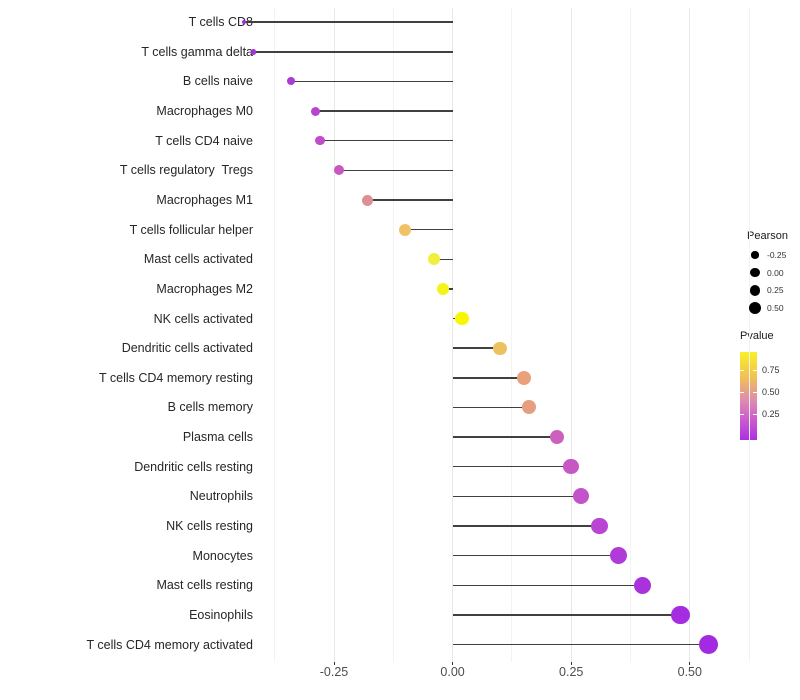 The height and width of the screenshot is (700, 800). Describe the element at coordinates (191, 229) in the screenshot. I see `category-label: T cells follicular helper` at that location.